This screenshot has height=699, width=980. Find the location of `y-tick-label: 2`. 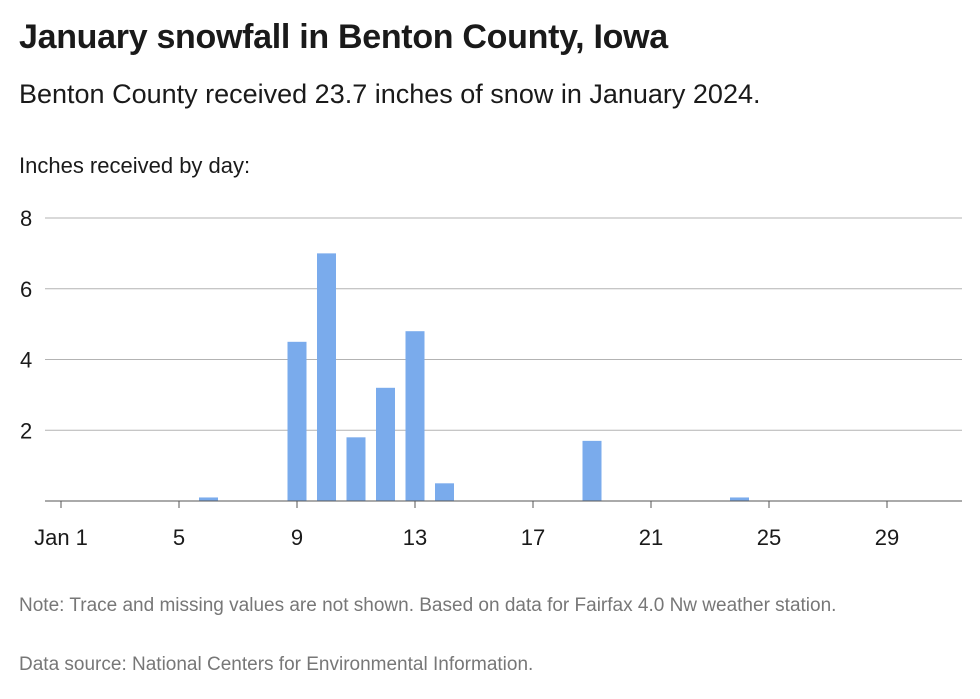

y-tick-label: 2 is located at coordinates (26, 430).